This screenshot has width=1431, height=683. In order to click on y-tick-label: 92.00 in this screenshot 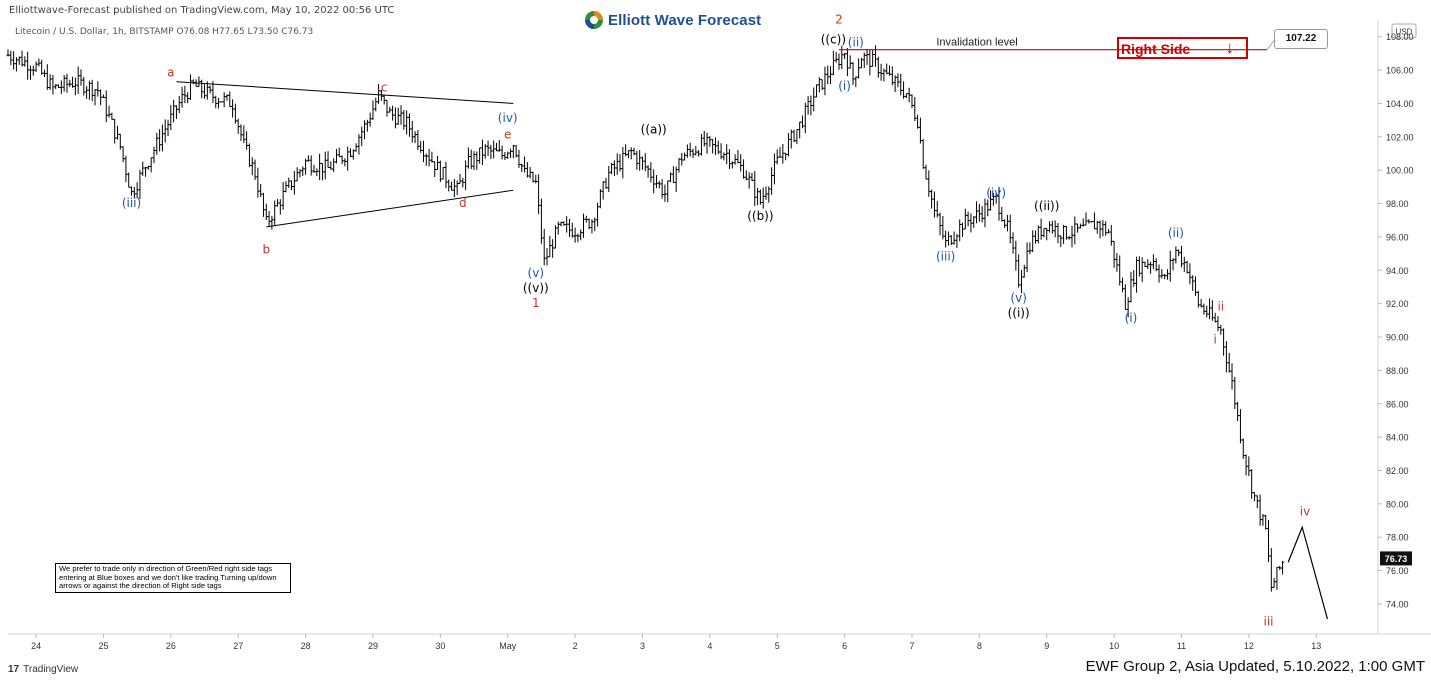, I will do `click(1397, 304)`.